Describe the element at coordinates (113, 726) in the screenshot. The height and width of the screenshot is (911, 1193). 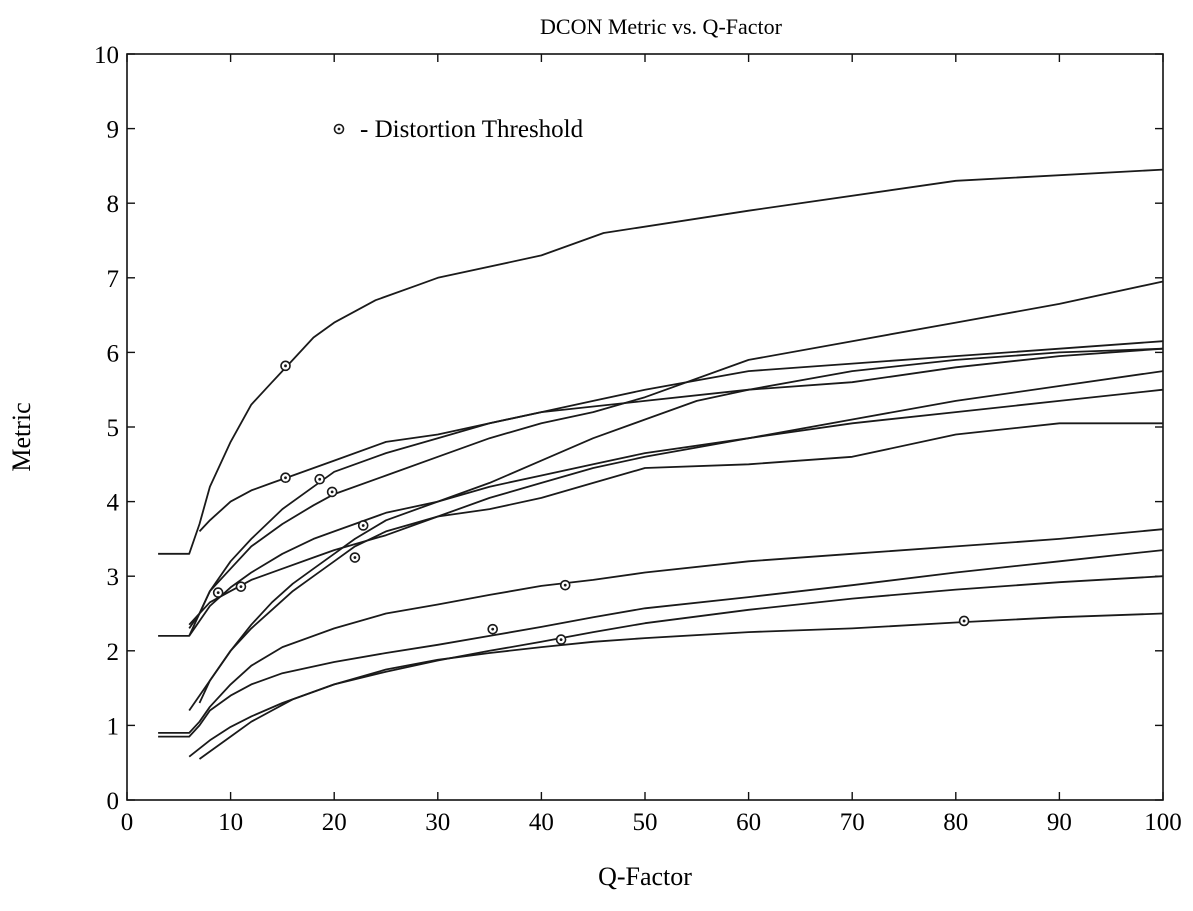
I see `y-tick-label: 1` at that location.